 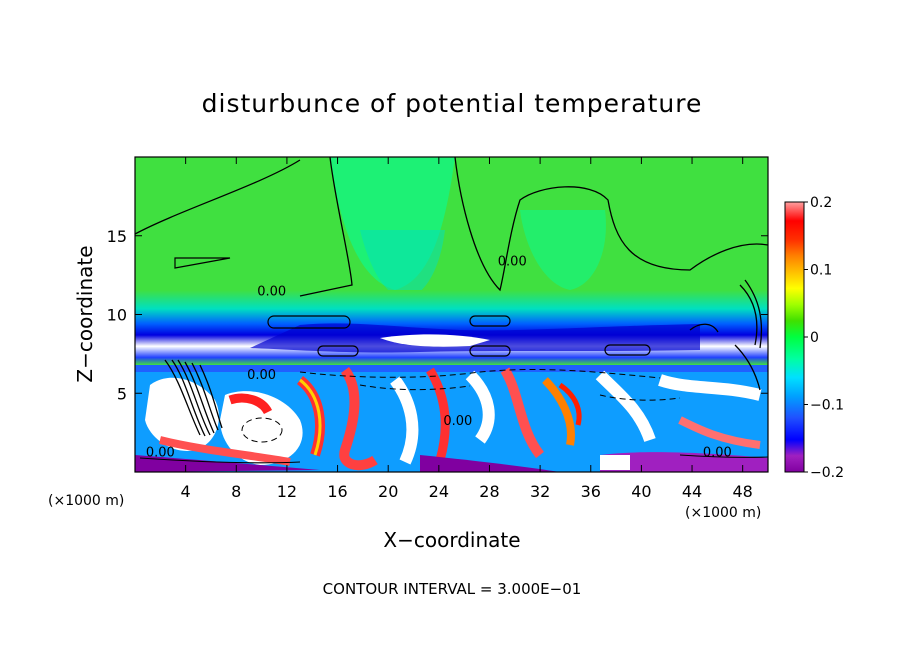 What do you see at coordinates (591, 491) in the screenshot?
I see `x-tick-label: 36` at bounding box center [591, 491].